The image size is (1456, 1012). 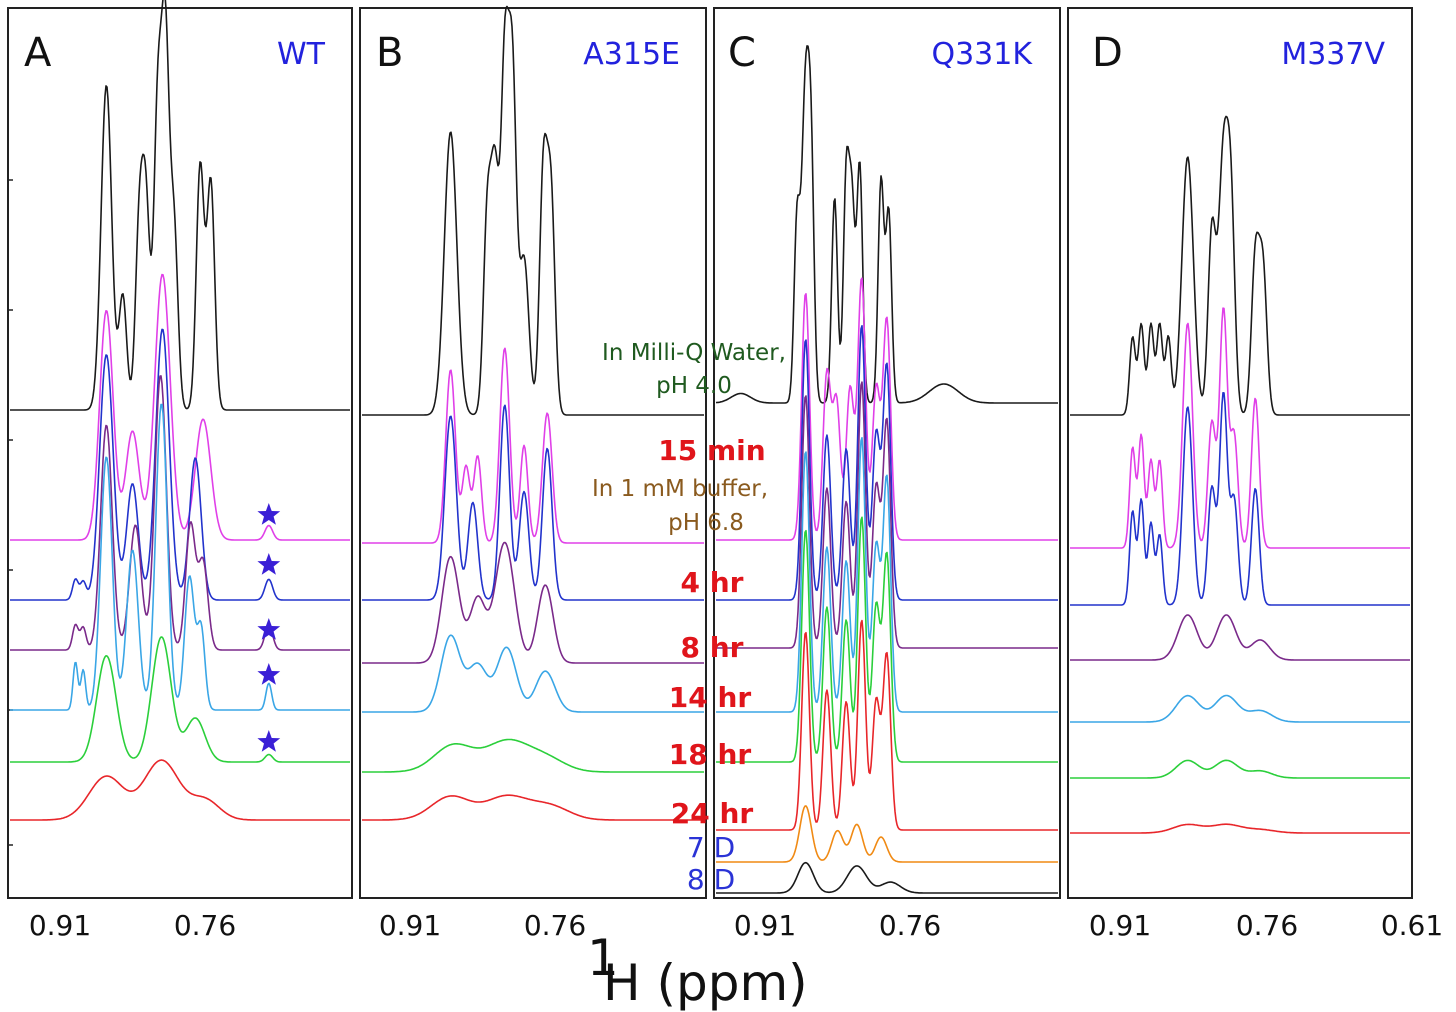 I want to click on spectrum-line-c-8-hr, so click(x=887, y=515).